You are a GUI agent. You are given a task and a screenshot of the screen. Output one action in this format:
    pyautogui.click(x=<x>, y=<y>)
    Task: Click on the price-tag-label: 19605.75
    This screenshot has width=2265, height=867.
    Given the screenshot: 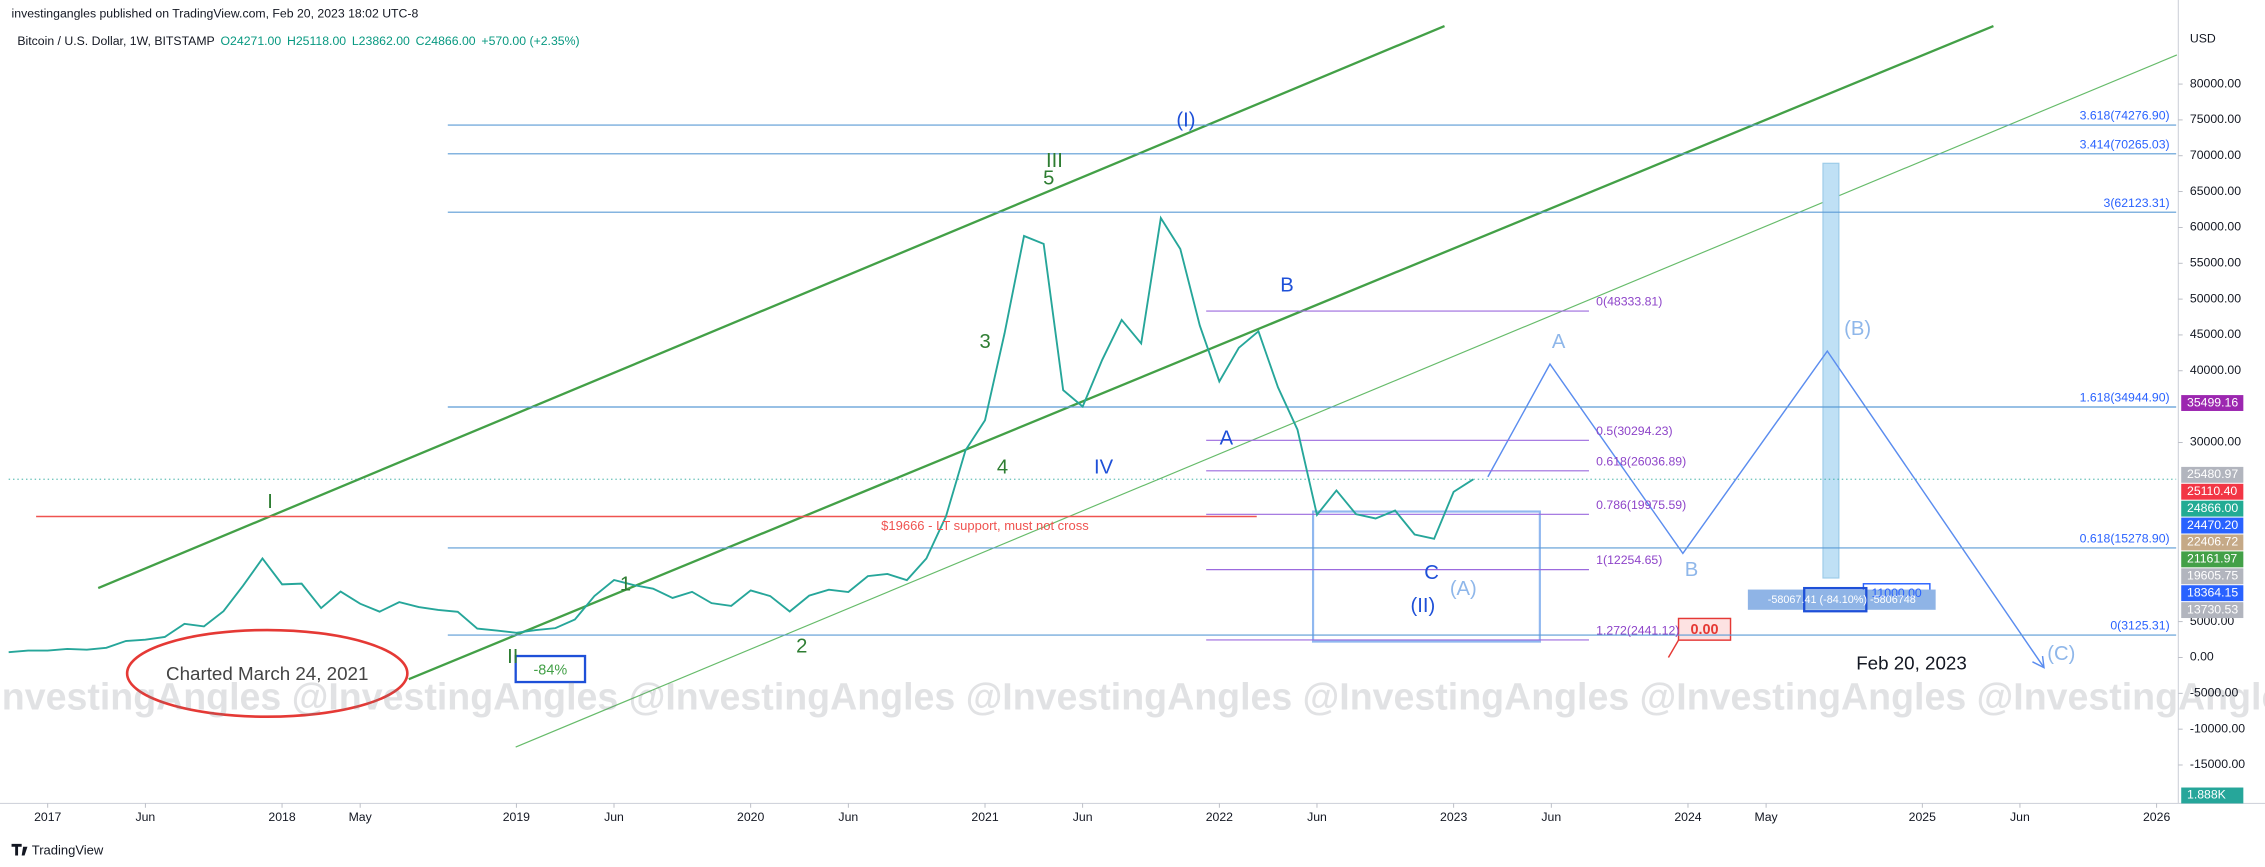 What is the action you would take?
    pyautogui.click(x=2212, y=576)
    